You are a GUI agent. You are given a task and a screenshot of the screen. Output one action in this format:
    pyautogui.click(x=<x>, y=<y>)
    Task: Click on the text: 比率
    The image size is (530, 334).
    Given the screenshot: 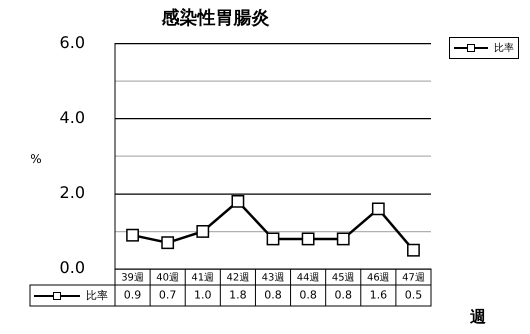 What is the action you would take?
    pyautogui.click(x=504, y=48)
    